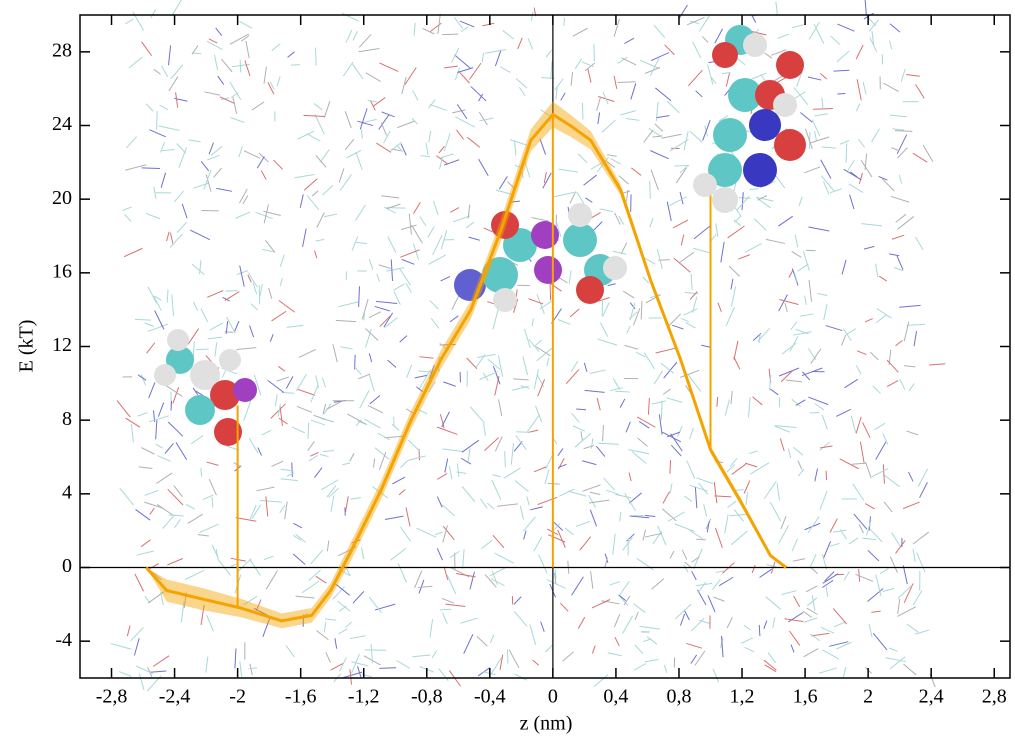 This screenshot has width=1015, height=738. Describe the element at coordinates (749, 119) in the screenshot. I see `molecule` at that location.